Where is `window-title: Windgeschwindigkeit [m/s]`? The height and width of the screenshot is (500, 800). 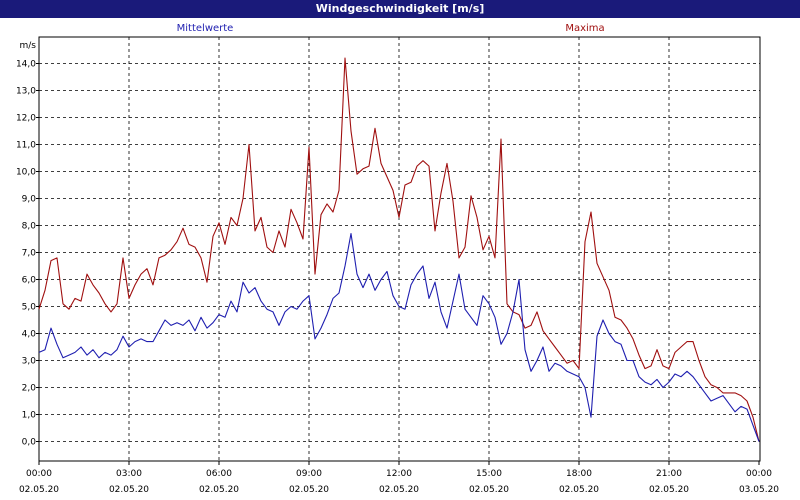 window-title: Windgeschwindigkeit [m/s] is located at coordinates (400, 8).